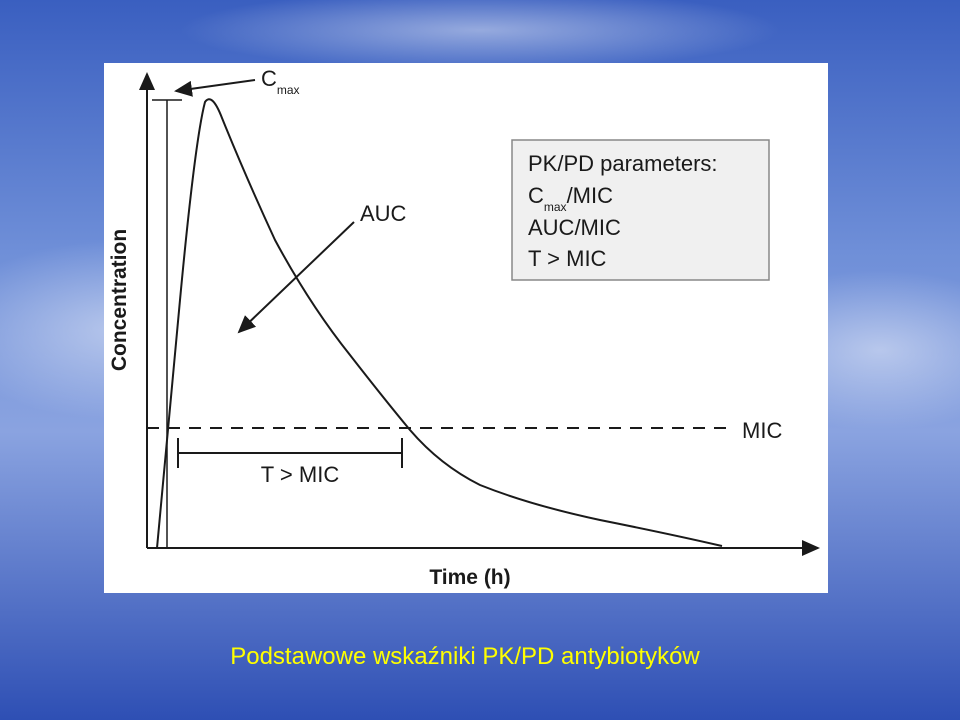 This screenshot has width=960, height=725. I want to click on parameter-item: Cmax/MIC, so click(570, 198).